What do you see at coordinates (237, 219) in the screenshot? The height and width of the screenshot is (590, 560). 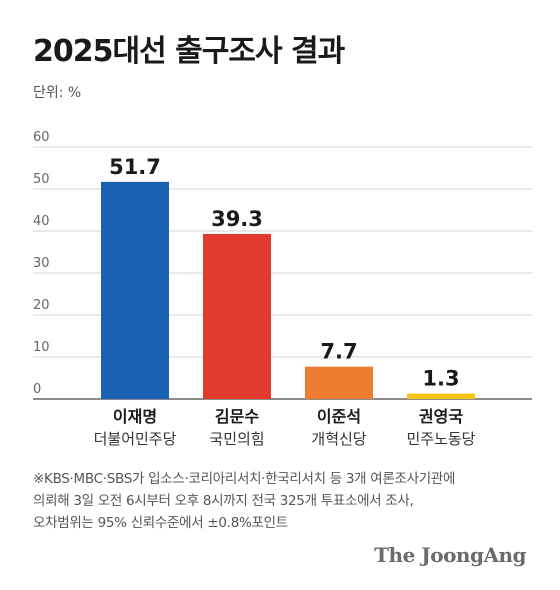 I see `data-label: 39.3` at bounding box center [237, 219].